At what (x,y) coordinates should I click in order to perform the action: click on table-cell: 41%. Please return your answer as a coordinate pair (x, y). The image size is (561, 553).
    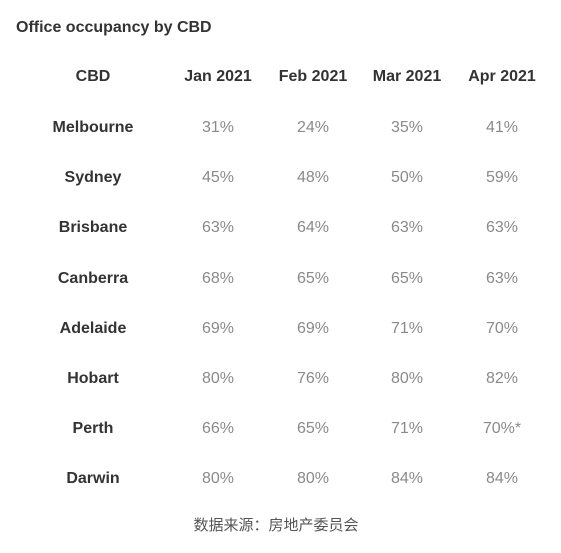
    Looking at the image, I should click on (502, 127).